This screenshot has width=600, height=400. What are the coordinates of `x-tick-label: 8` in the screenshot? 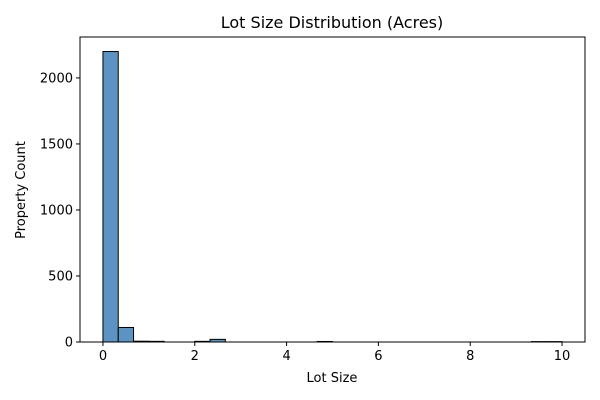 It's located at (470, 356).